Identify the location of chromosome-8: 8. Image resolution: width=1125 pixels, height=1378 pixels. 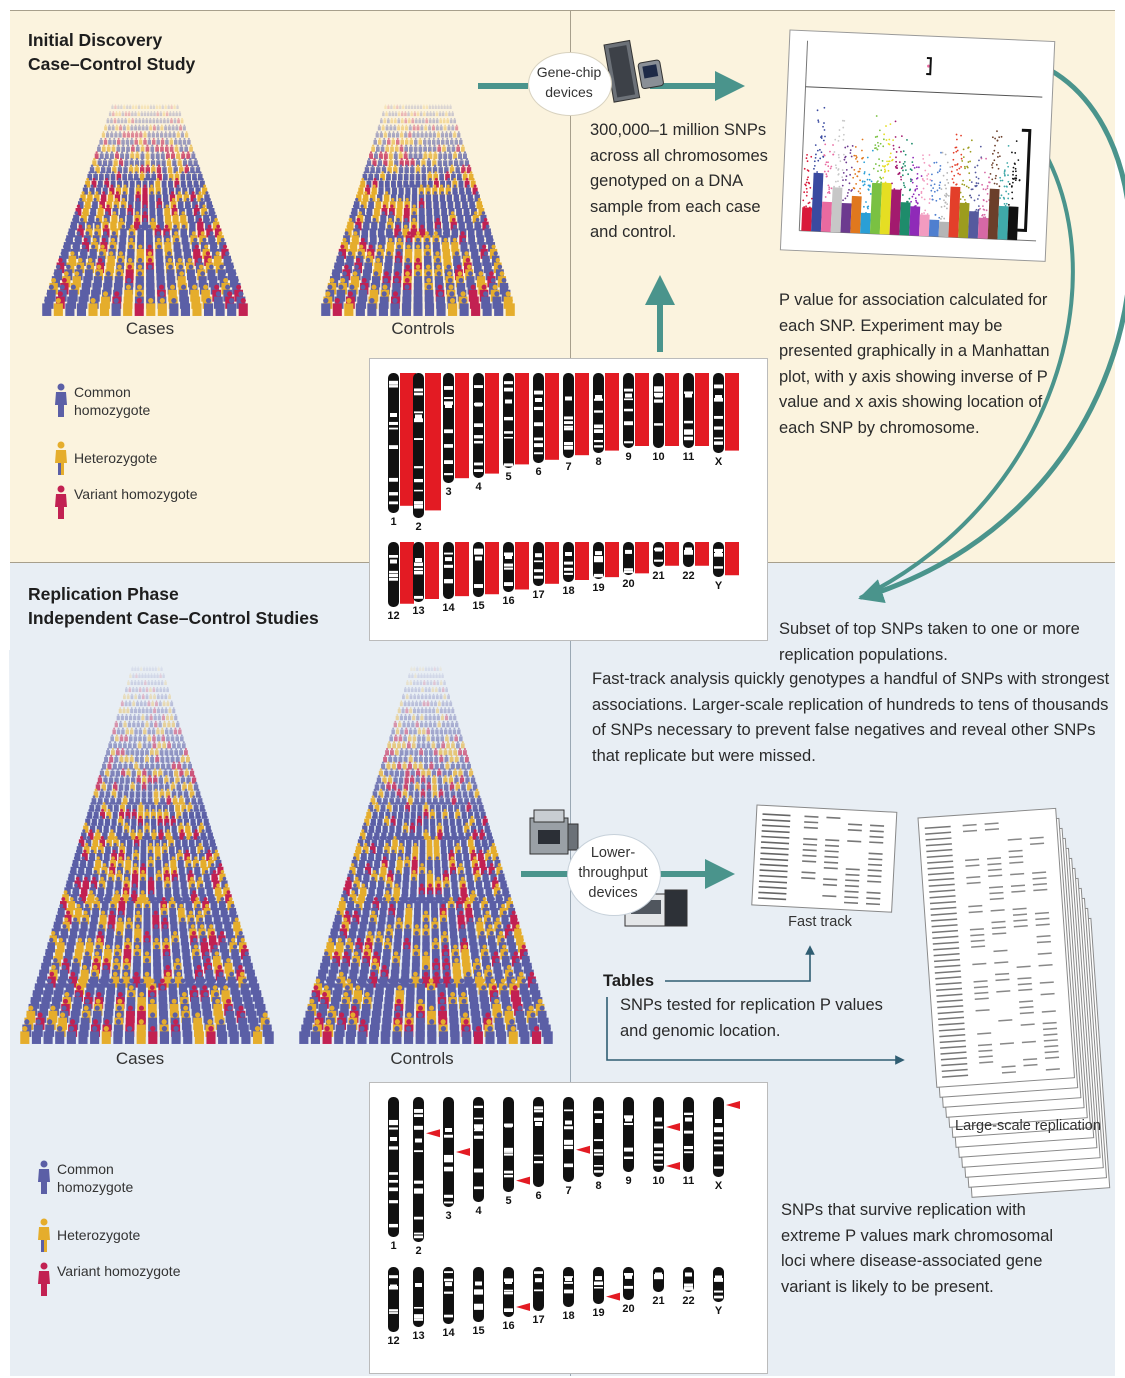
(606, 420).